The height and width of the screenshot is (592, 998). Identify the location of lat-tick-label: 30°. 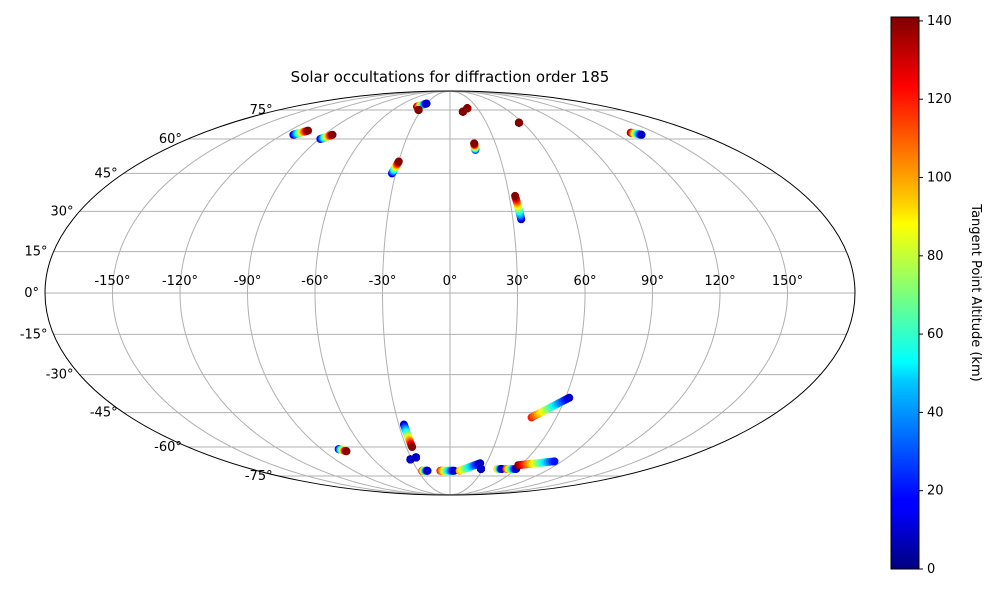
(61, 211).